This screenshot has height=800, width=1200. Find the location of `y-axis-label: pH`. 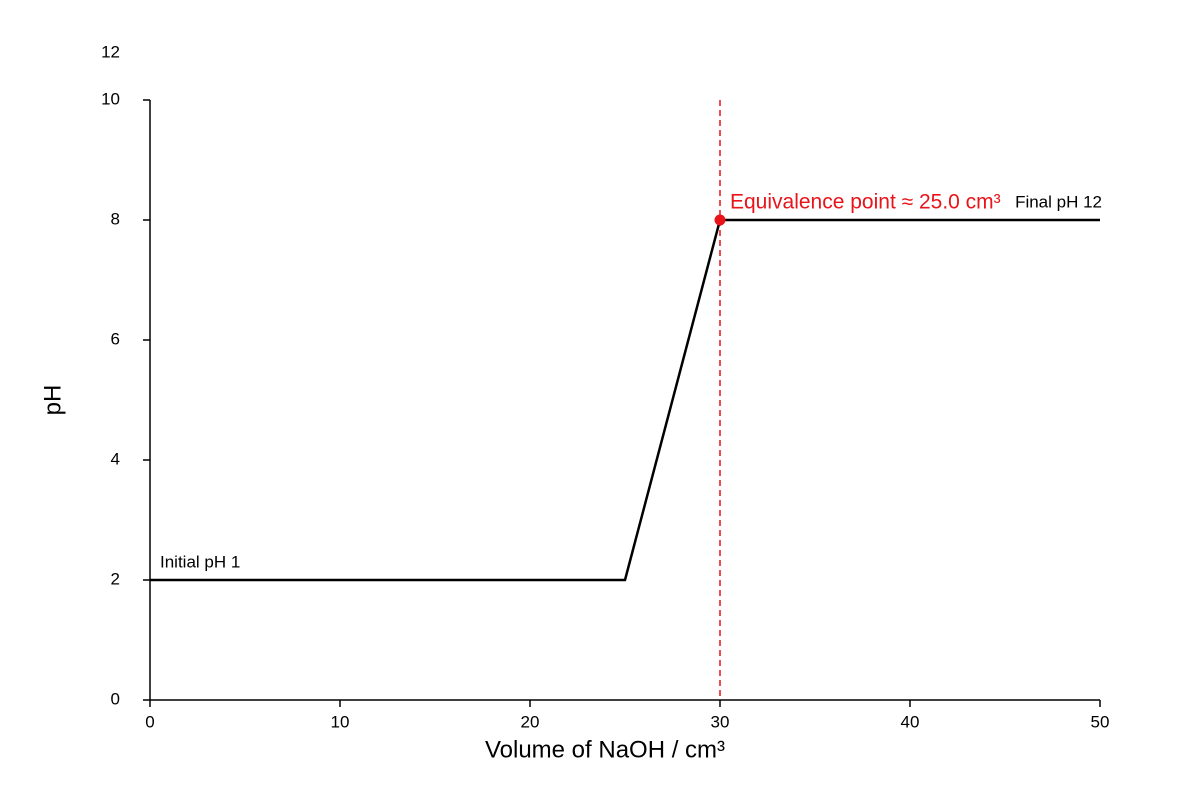

y-axis-label: pH is located at coordinates (52, 400).